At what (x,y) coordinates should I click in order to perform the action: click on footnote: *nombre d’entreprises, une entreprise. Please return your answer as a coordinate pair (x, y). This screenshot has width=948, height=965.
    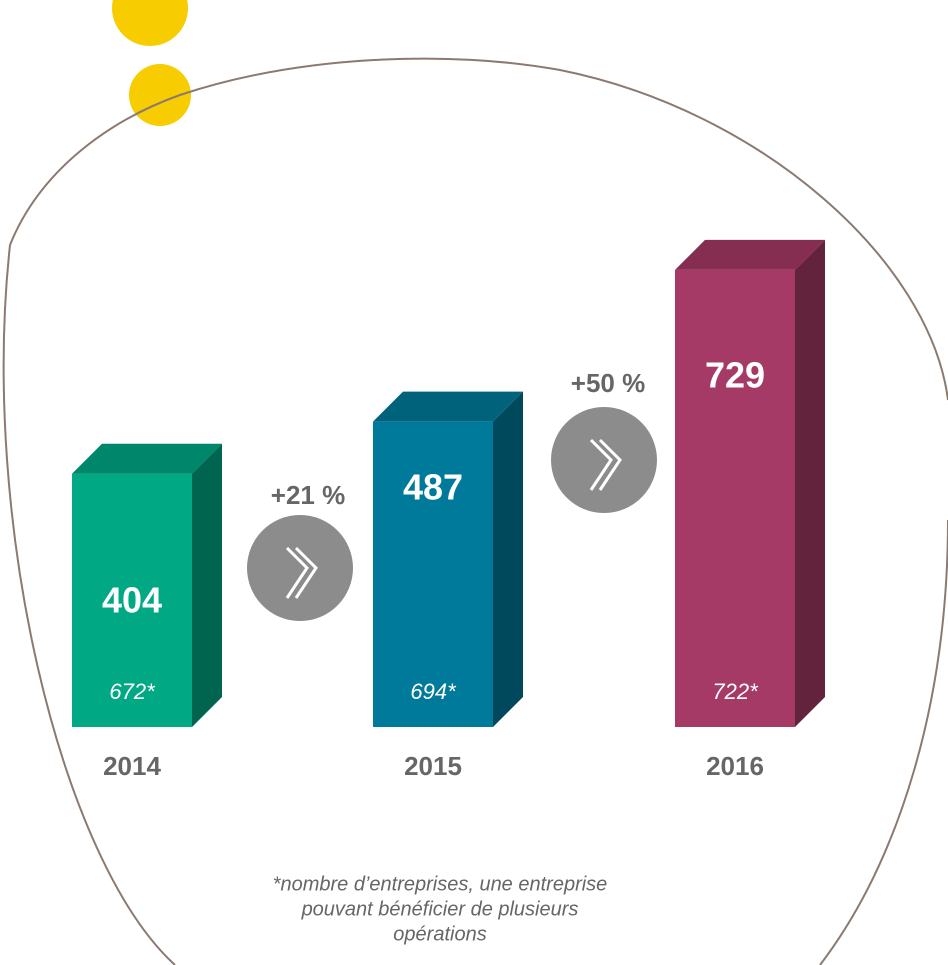
    Looking at the image, I should click on (440, 884).